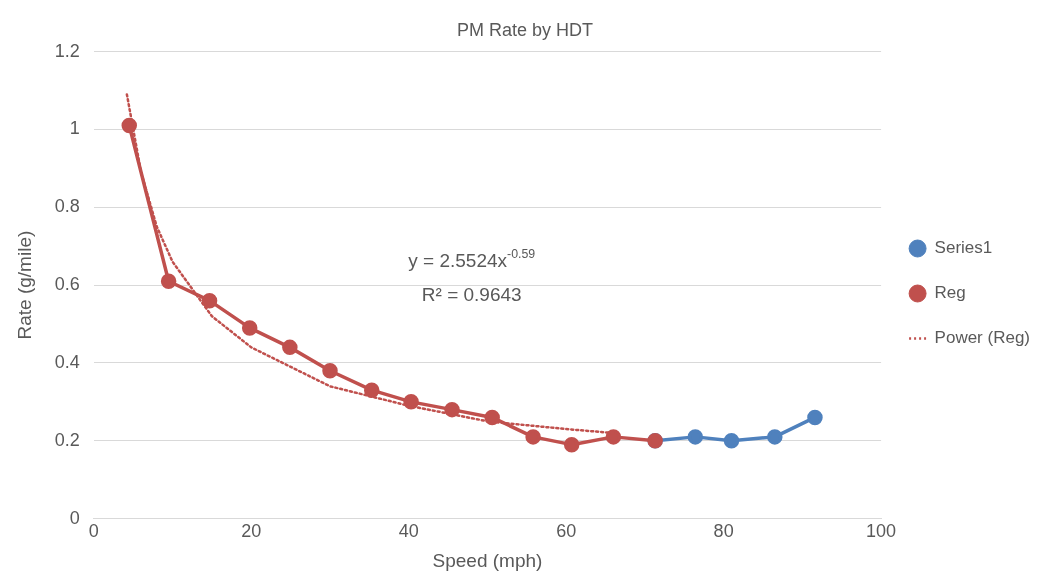  What do you see at coordinates (566, 531) in the screenshot?
I see `x-tick-label: 60` at bounding box center [566, 531].